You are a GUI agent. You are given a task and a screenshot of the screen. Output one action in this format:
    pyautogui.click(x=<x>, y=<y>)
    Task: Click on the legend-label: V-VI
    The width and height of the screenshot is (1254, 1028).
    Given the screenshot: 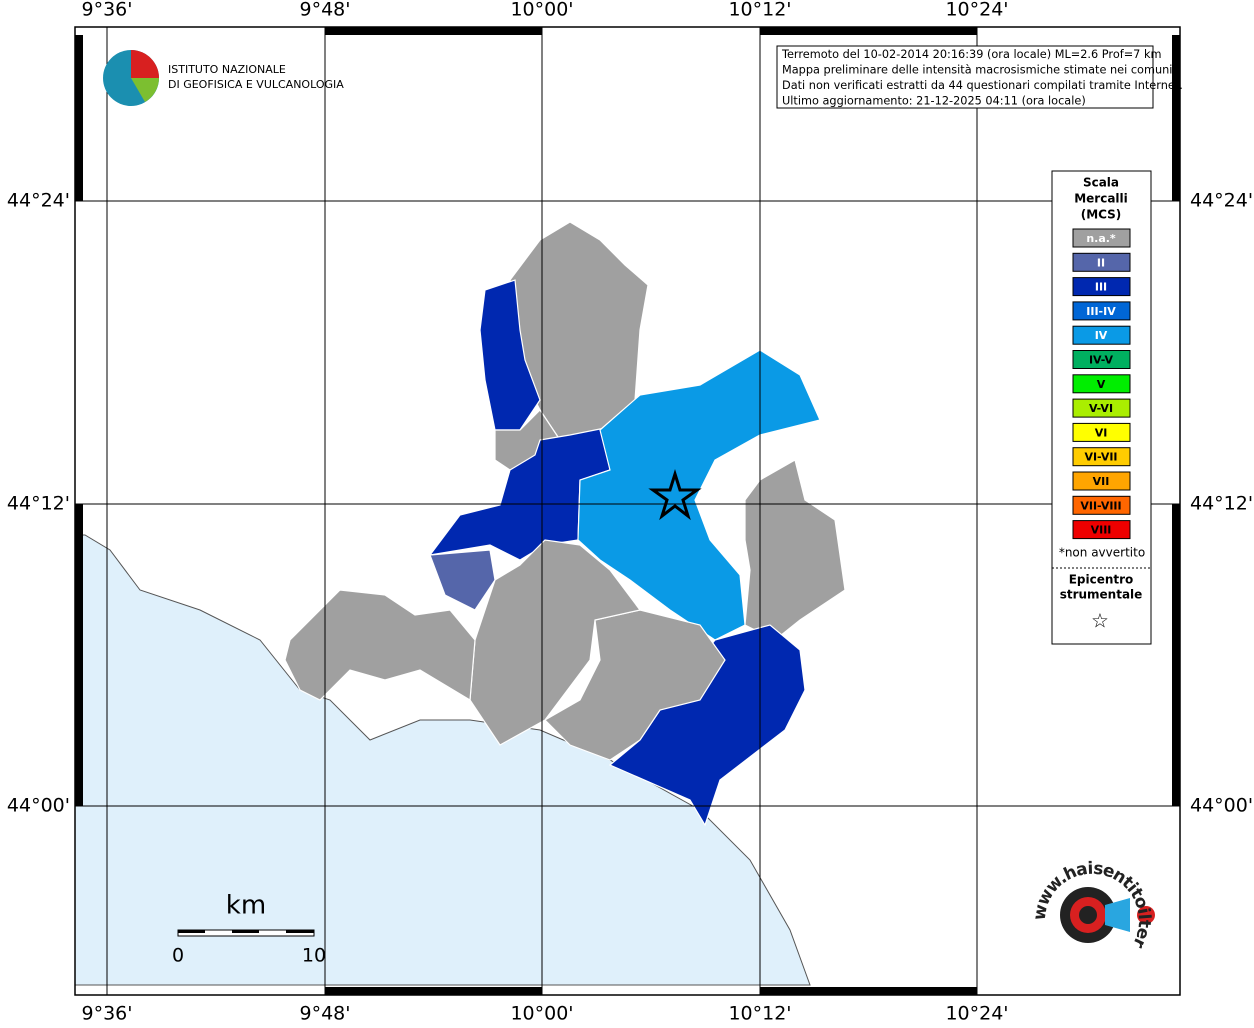 What is the action you would take?
    pyautogui.click(x=1101, y=408)
    